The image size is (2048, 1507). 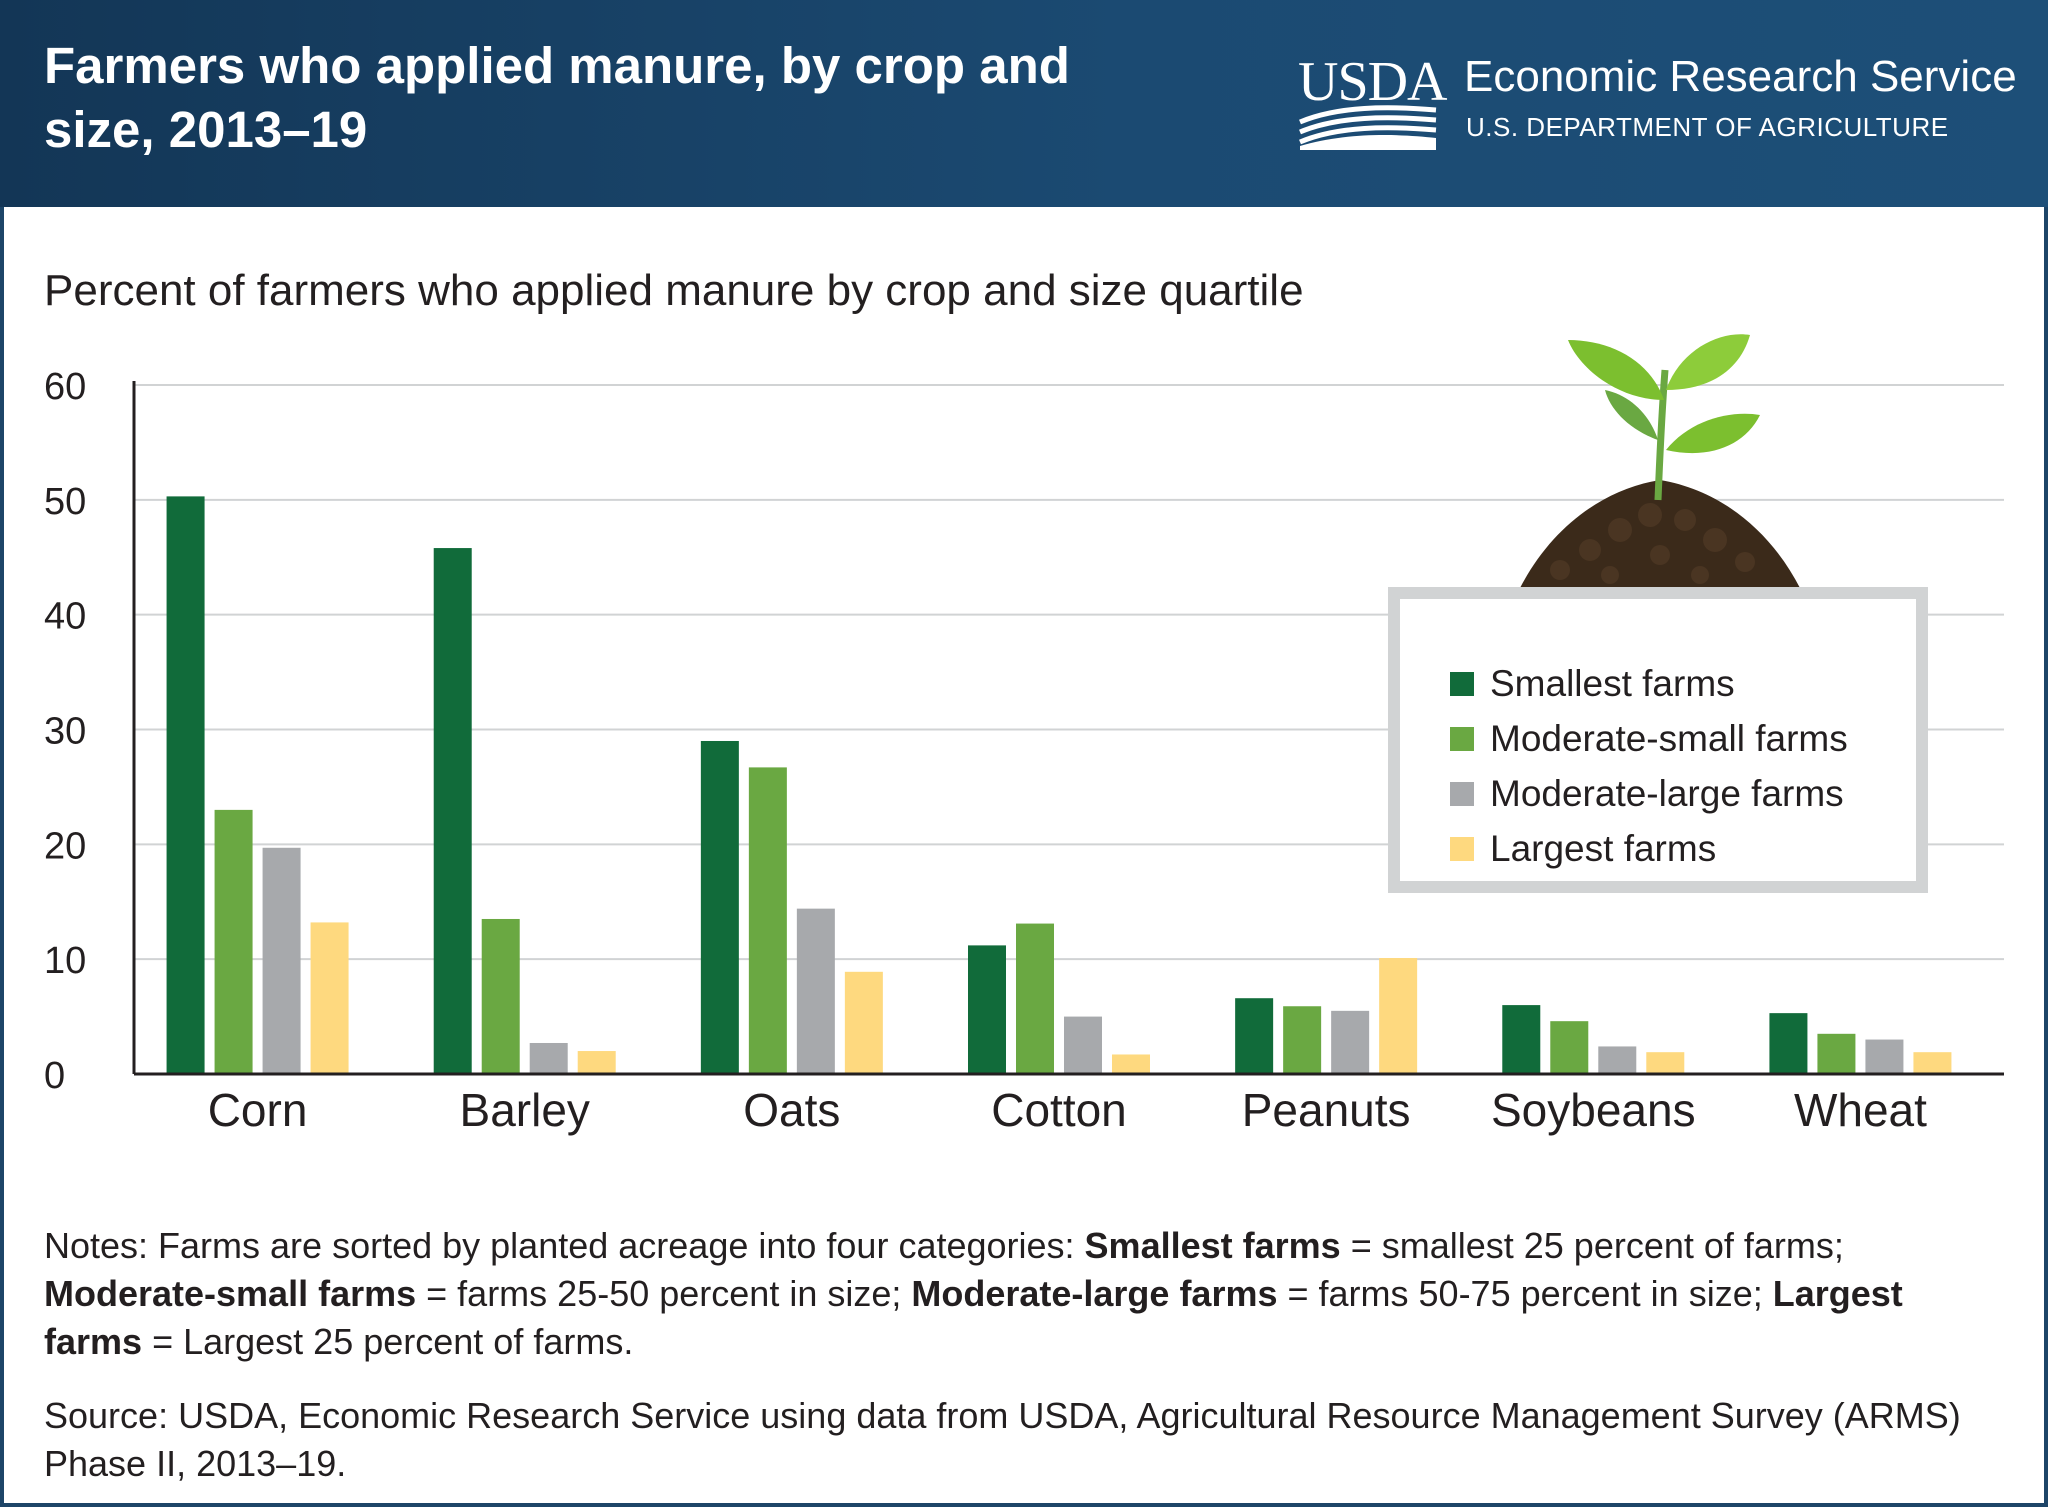 What do you see at coordinates (1667, 793) in the screenshot?
I see `legend-label: Moderate-large farms` at bounding box center [1667, 793].